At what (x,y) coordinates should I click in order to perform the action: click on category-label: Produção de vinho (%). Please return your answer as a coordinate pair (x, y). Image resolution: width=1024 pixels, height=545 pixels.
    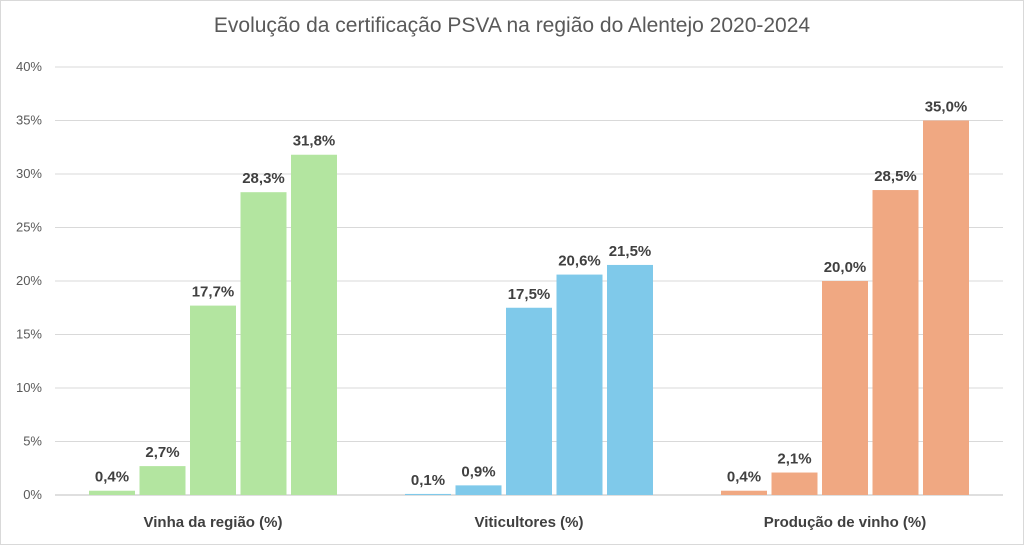
    Looking at the image, I should click on (845, 522).